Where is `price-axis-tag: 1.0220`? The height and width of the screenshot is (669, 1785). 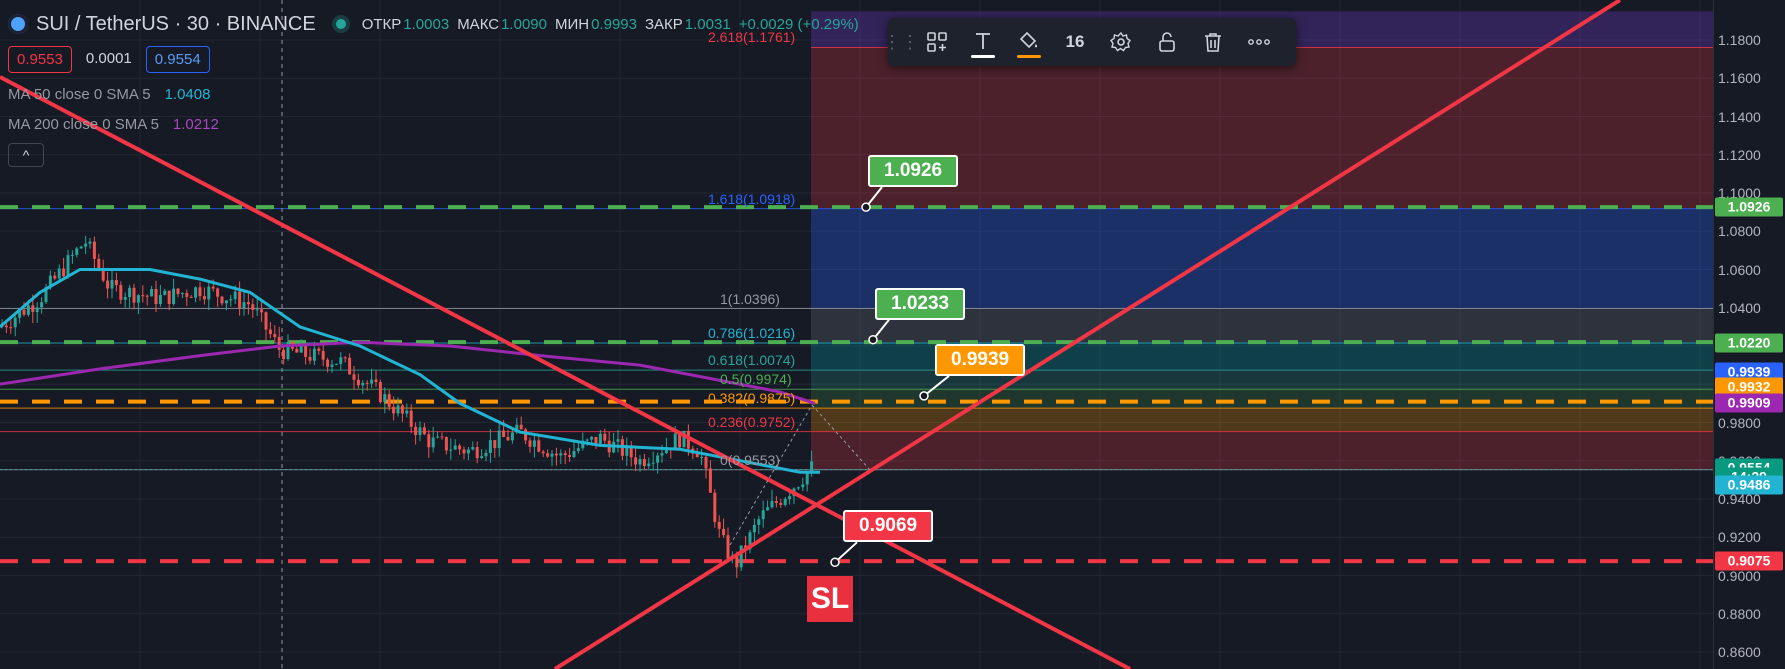
price-axis-tag: 1.0220 is located at coordinates (1749, 343).